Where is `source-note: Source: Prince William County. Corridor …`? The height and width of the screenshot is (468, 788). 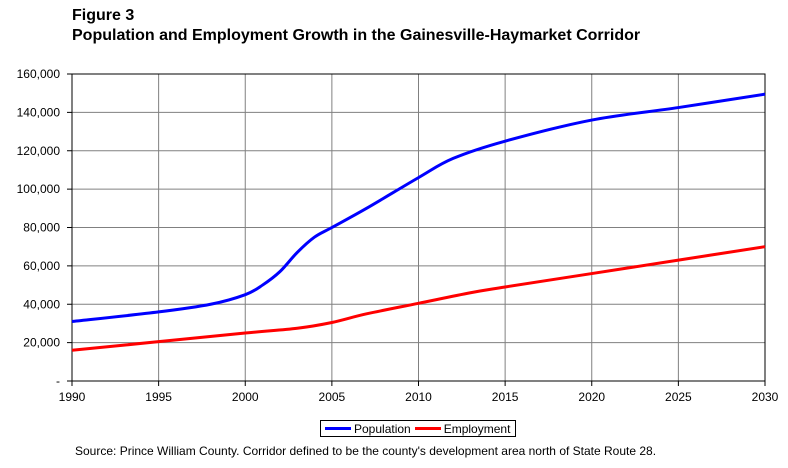
source-note: Source: Prince William County. Corridor … is located at coordinates (366, 451).